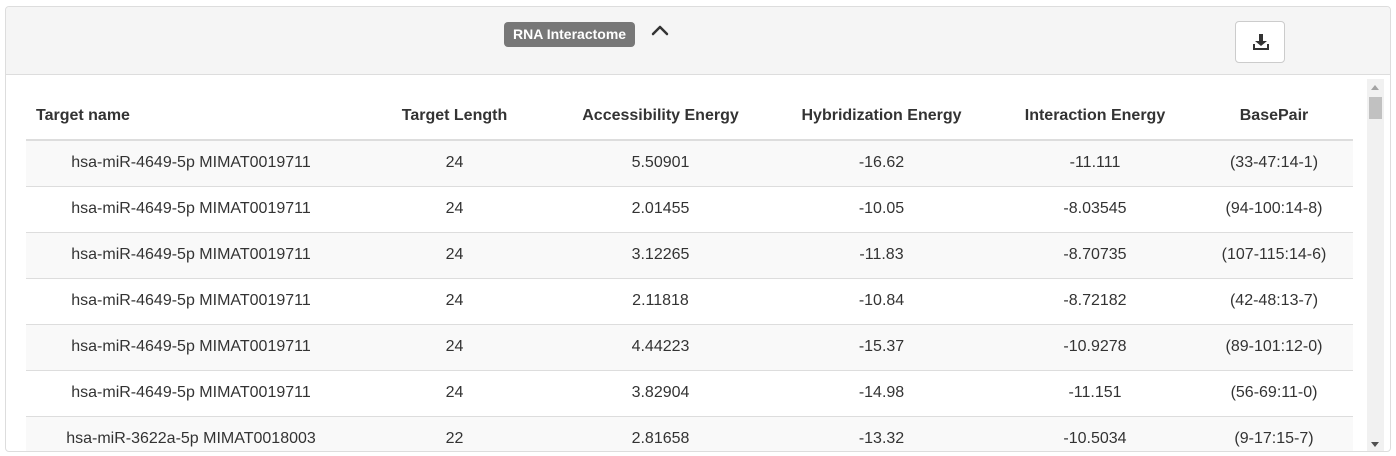 This screenshot has width=1396, height=456. I want to click on cell-hybridization-energy: -14.98, so click(881, 393).